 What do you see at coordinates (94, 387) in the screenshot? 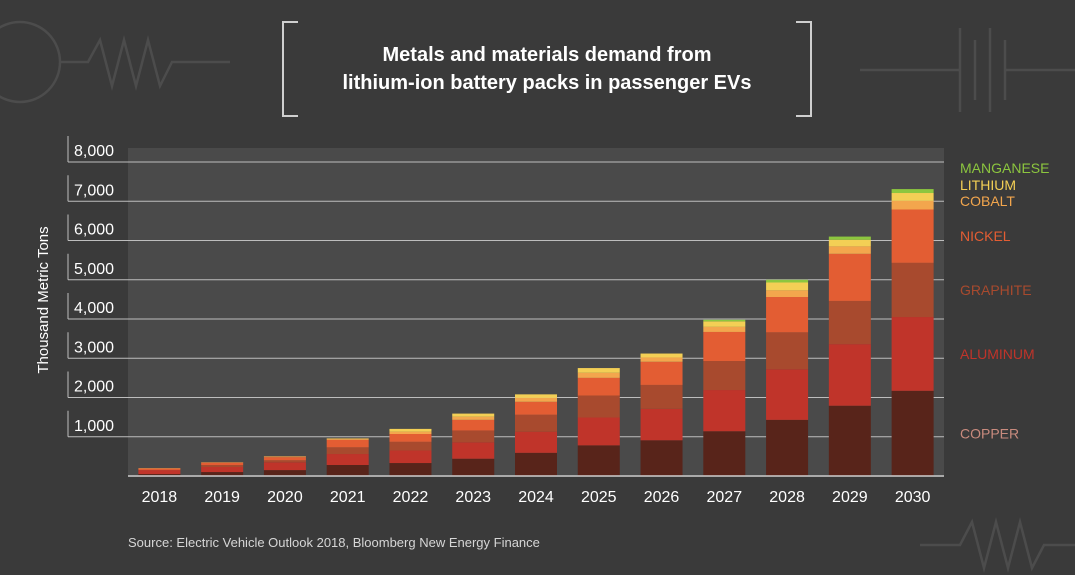
I see `y-tick-label: 2,000` at bounding box center [94, 387].